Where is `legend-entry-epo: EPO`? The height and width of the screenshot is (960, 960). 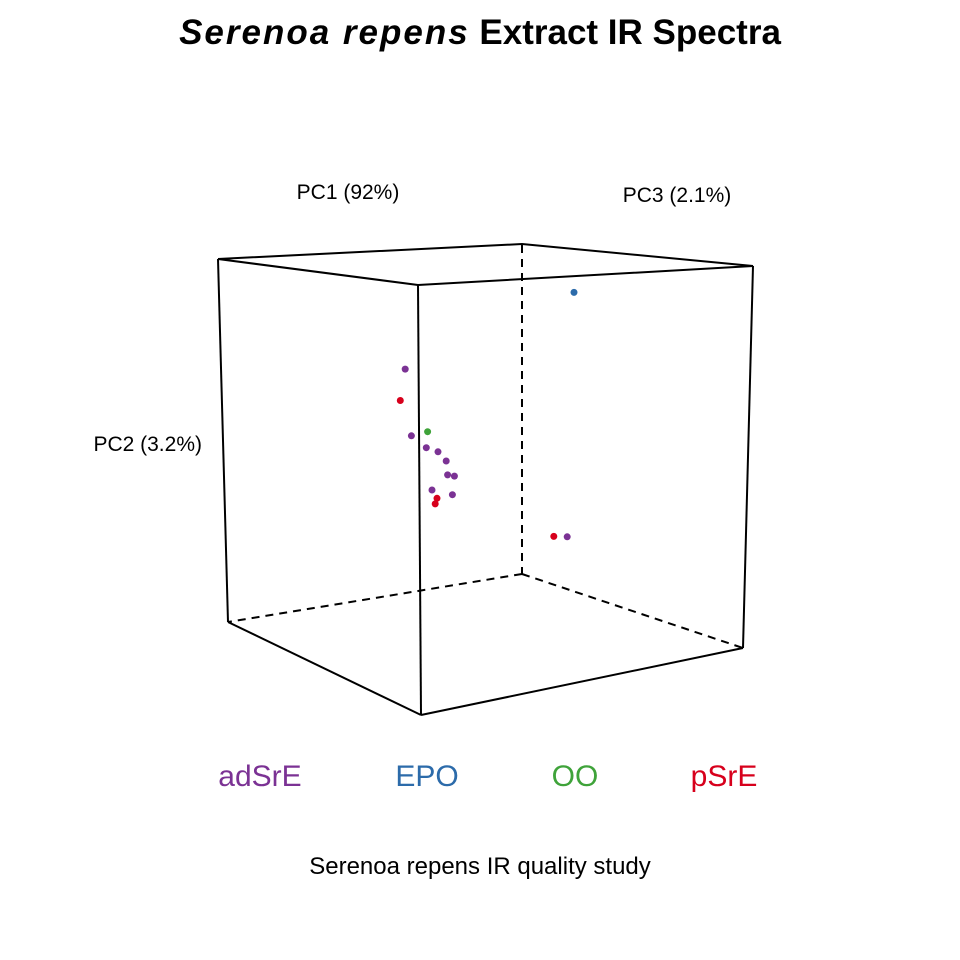
legend-entry-epo: EPO is located at coordinates (426, 776).